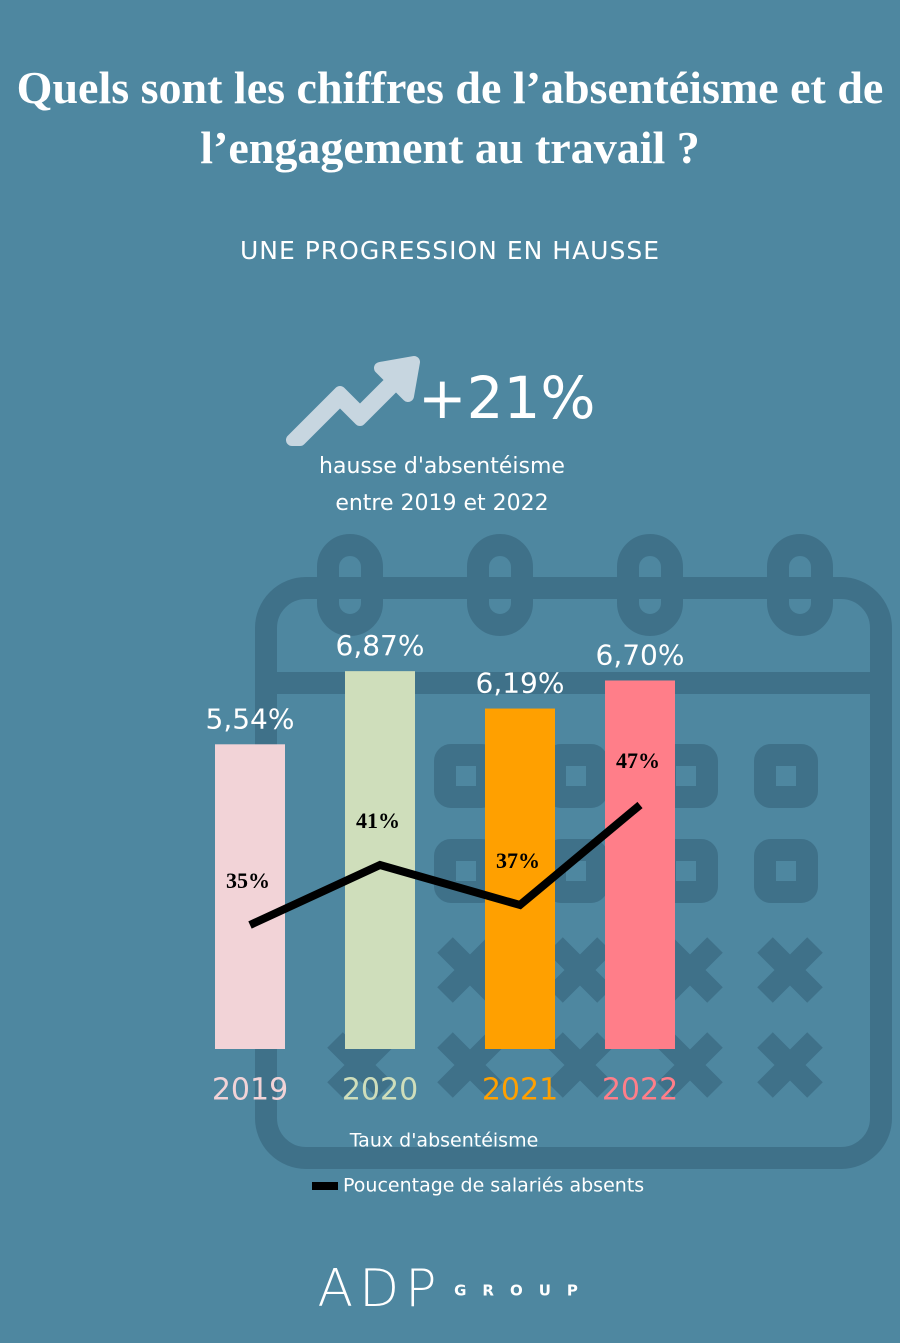 This screenshot has width=900, height=1343. What do you see at coordinates (640, 1090) in the screenshot?
I see `x-tick-label: 2022` at bounding box center [640, 1090].